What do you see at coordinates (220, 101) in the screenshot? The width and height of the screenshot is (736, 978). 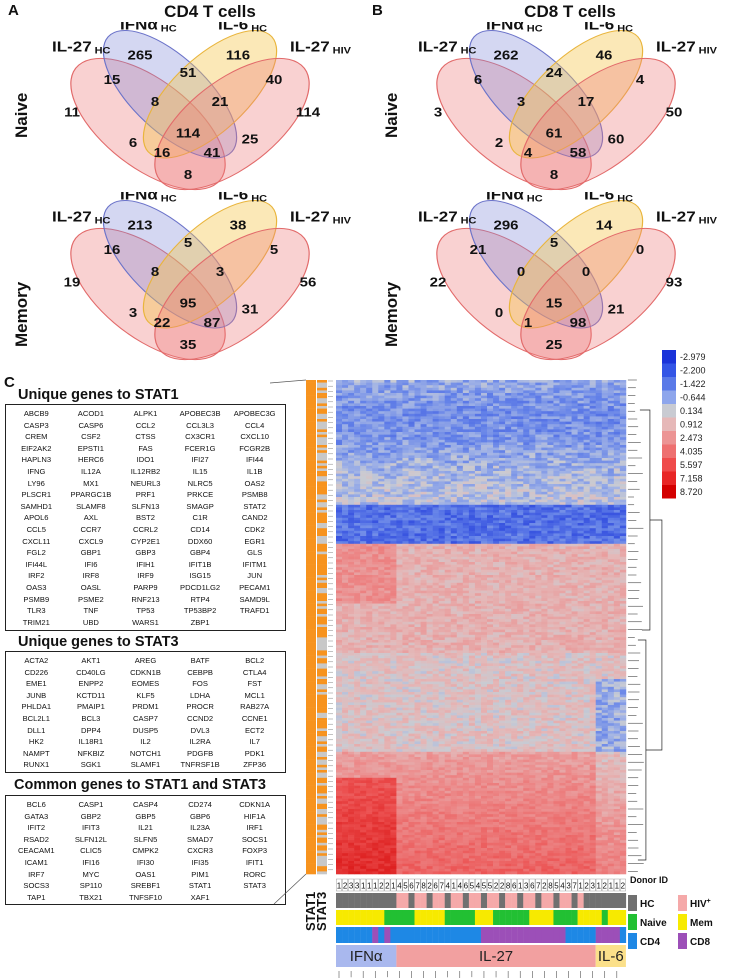 I see `venn-count-bcd: 21` at bounding box center [220, 101].